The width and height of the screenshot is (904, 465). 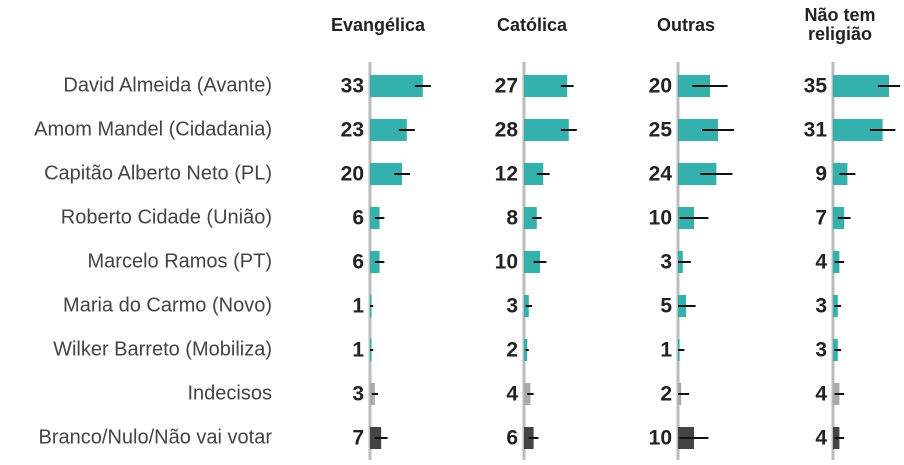 I want to click on value-label: 12, so click(x=506, y=174).